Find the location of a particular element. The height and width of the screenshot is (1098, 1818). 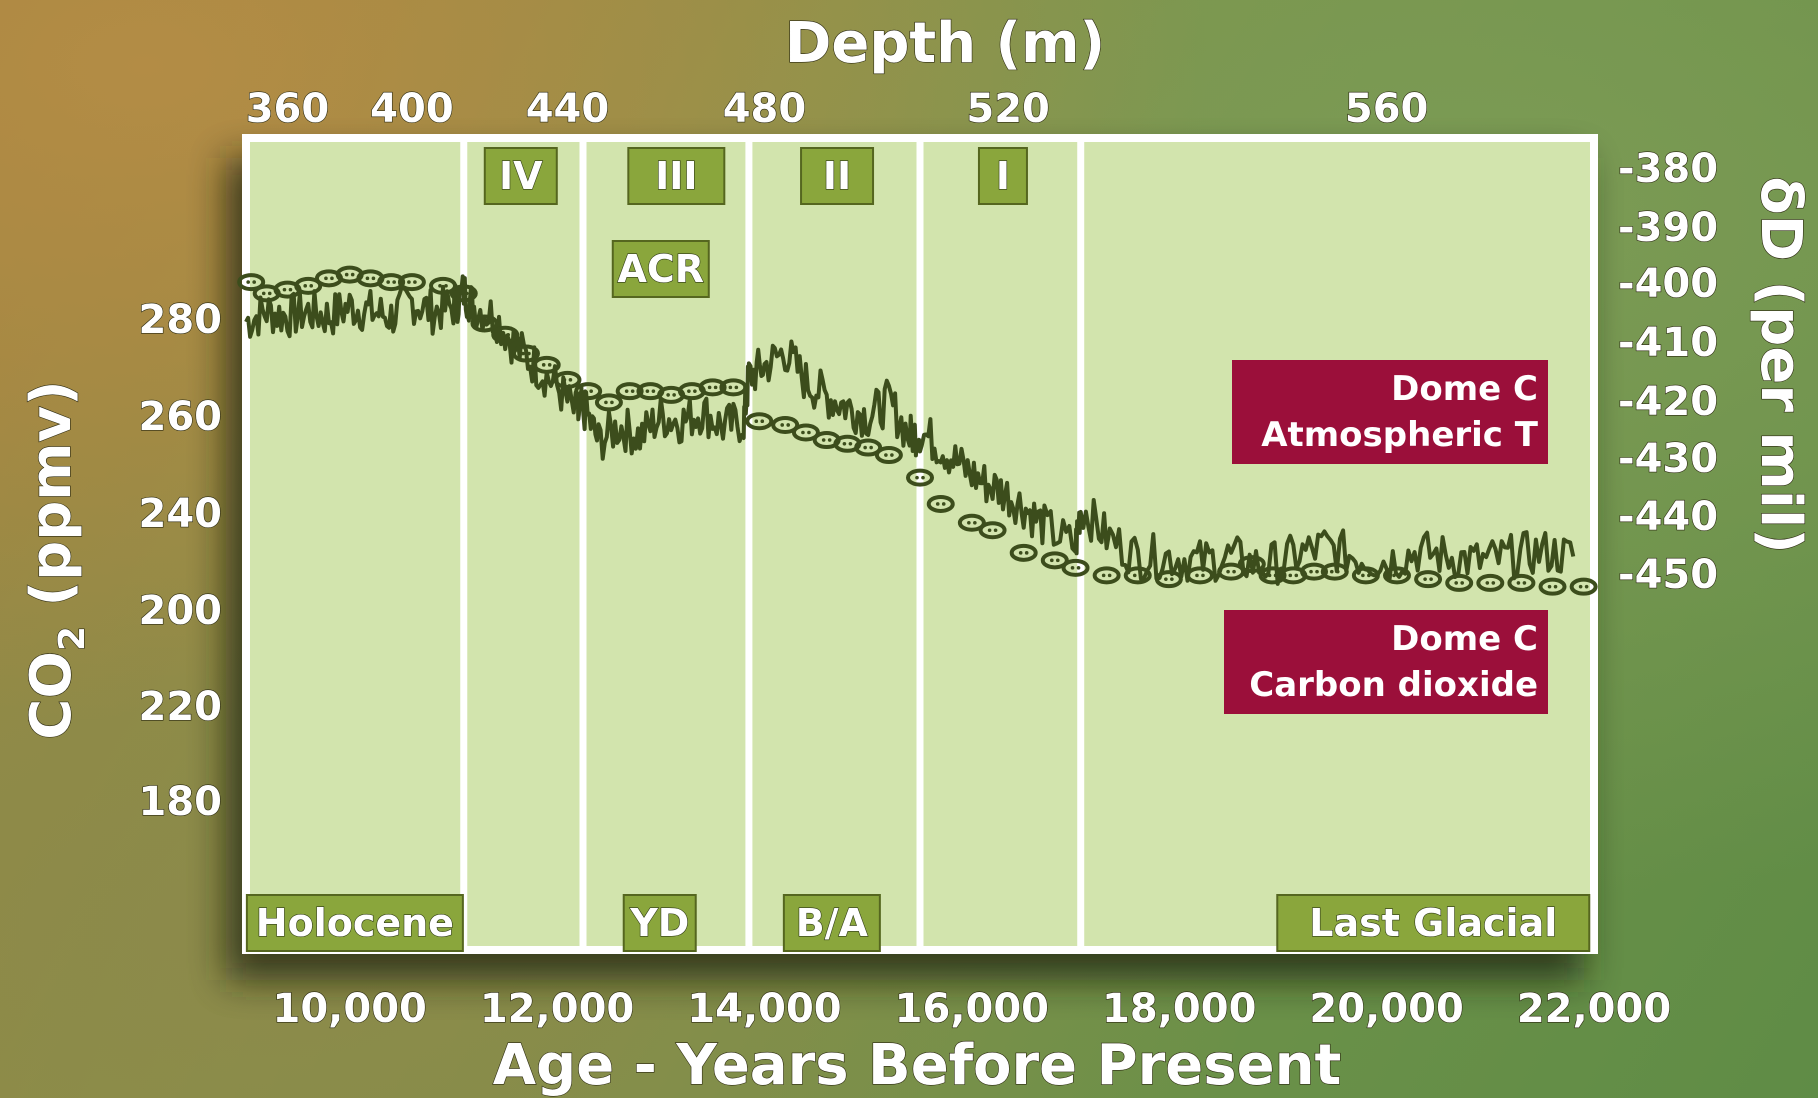

acr-tag-label: ACR is located at coordinates (660, 269).